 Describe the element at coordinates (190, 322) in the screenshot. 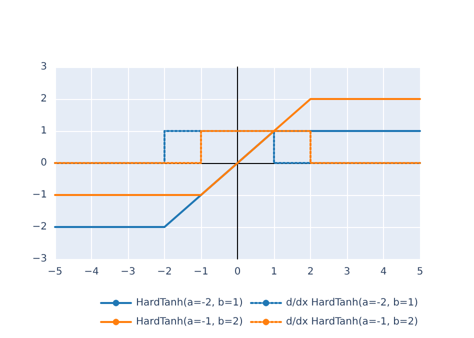

I see `legend-label: HardTanh(a=-1, b=2)` at that location.